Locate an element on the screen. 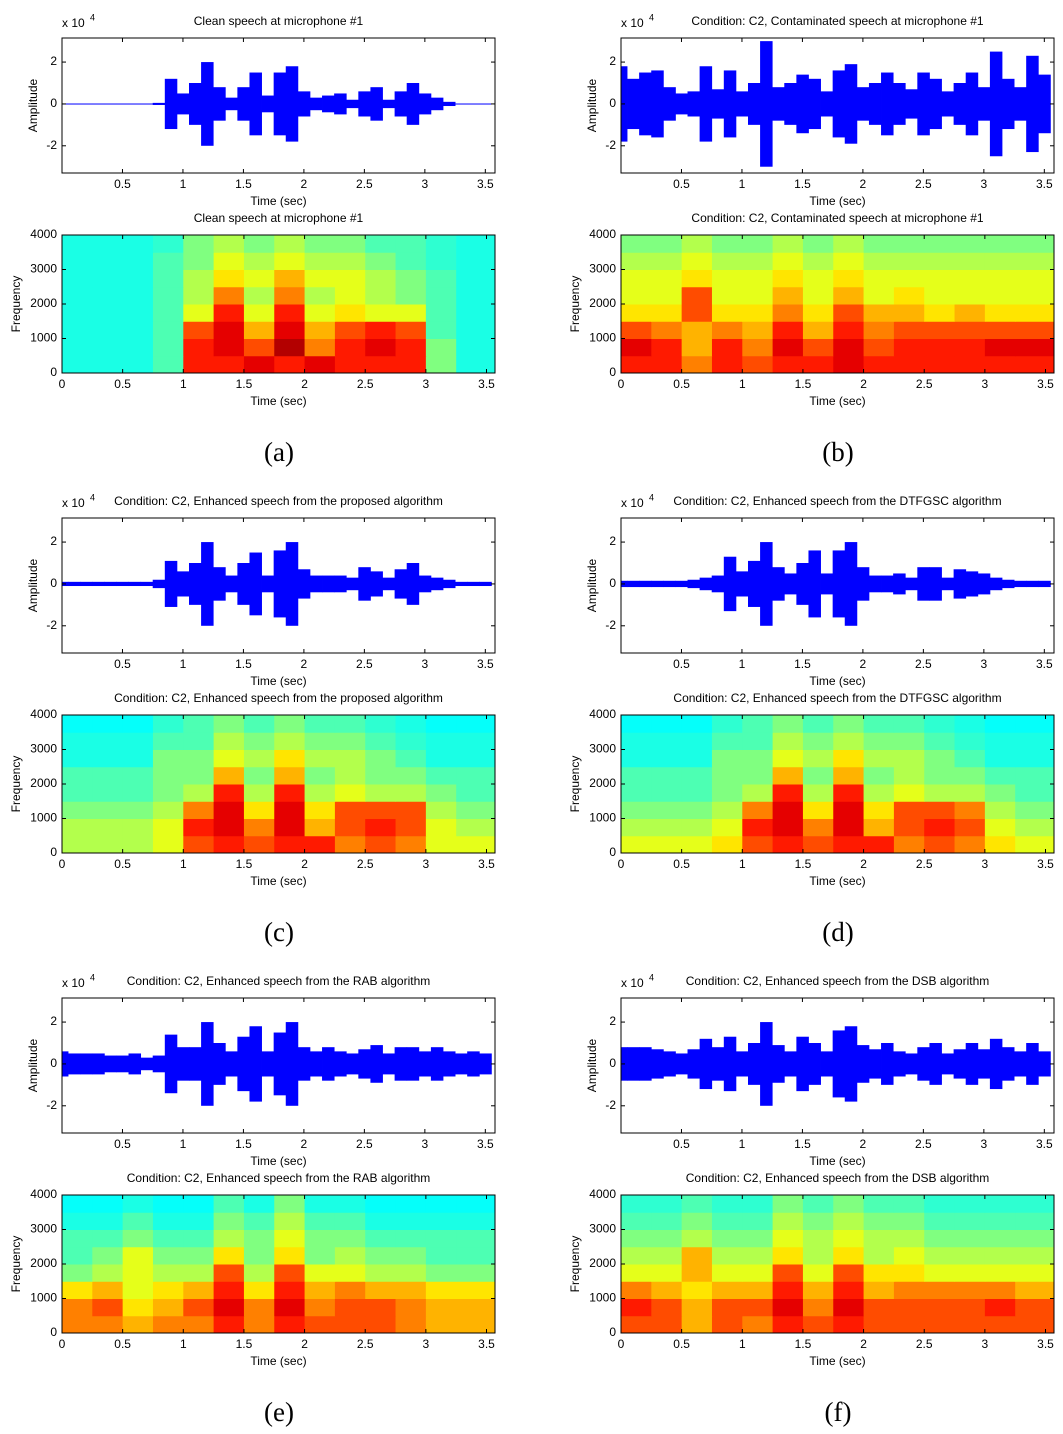  x-tick-label: 0 is located at coordinates (621, 384).